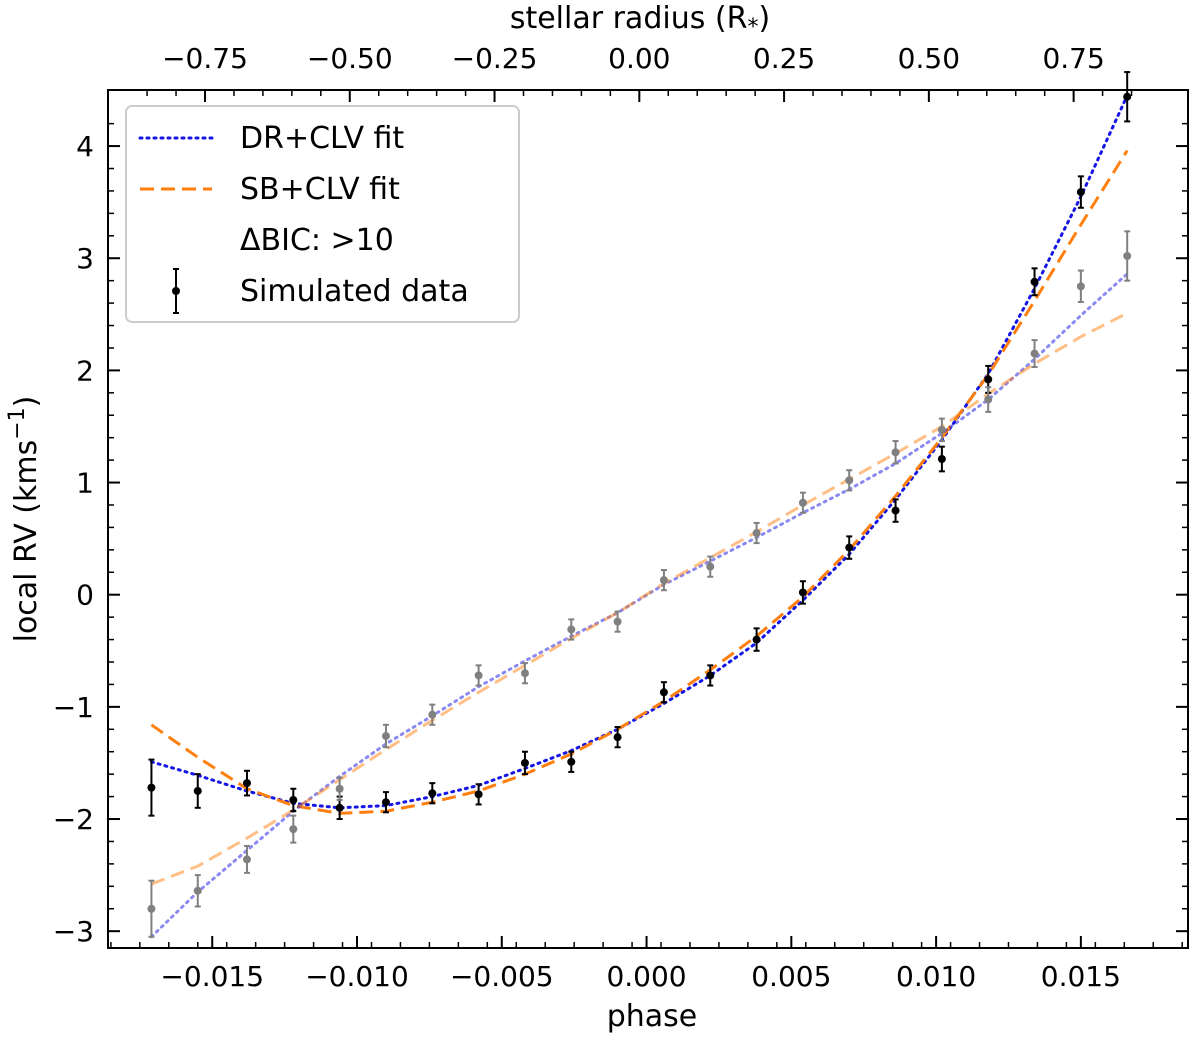 This screenshot has height=1041, width=1200. I want to click on top-x-axis-title: stellar radius (R*), so click(640, 20).